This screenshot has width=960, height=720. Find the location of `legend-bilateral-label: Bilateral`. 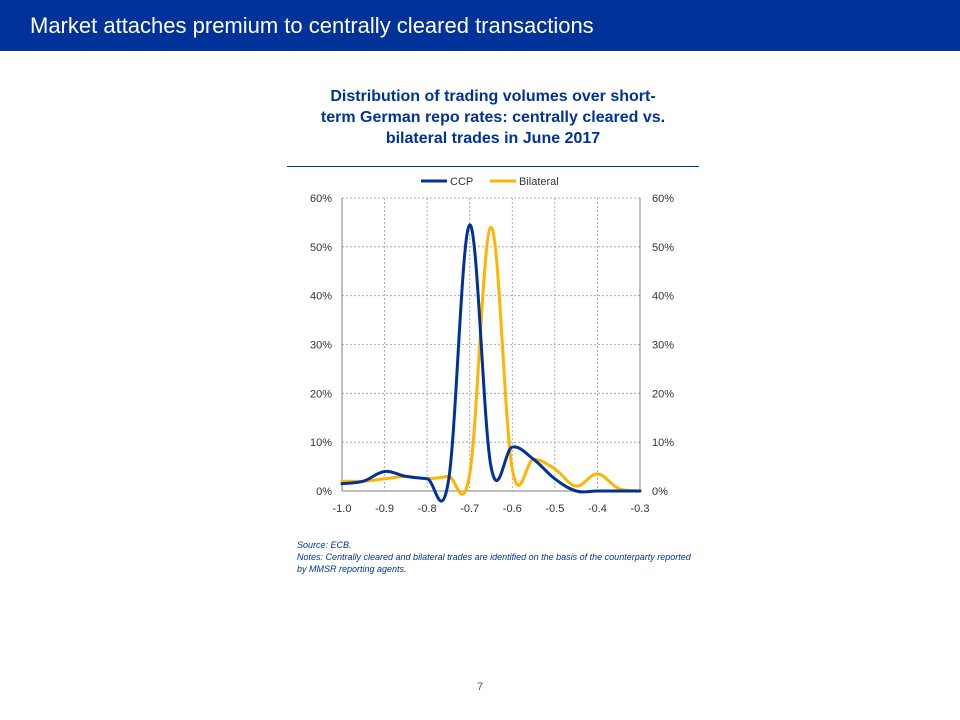

legend-bilateral-label: Bilateral is located at coordinates (539, 182).